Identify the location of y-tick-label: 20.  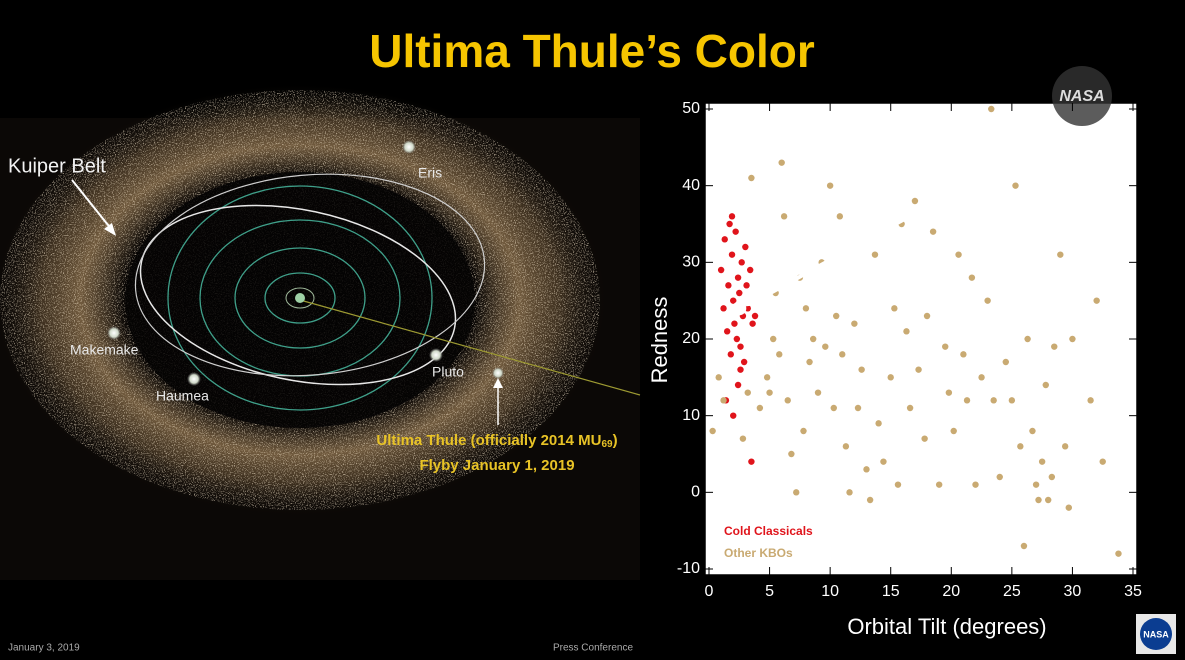
(691, 338).